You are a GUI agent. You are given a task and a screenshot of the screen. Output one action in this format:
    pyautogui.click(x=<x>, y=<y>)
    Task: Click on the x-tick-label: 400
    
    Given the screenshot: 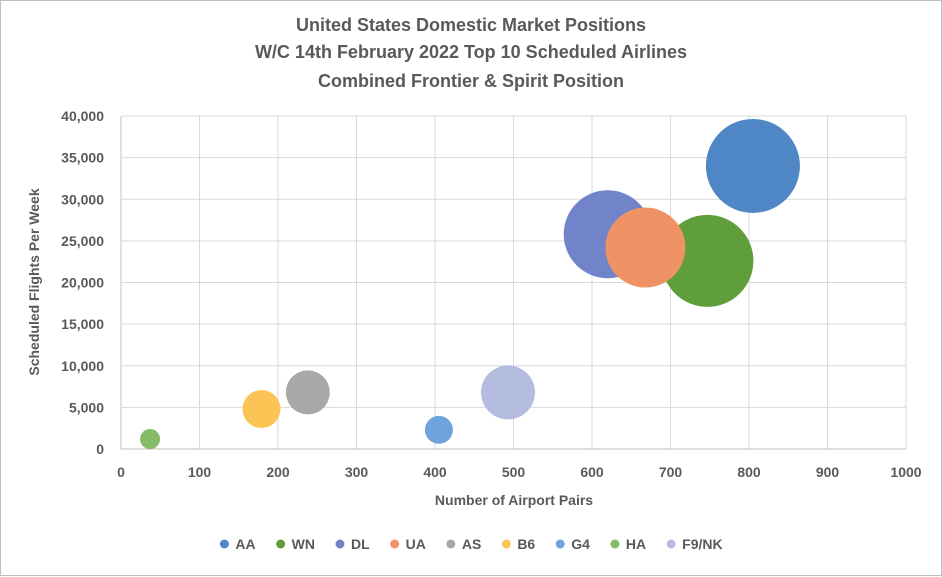 What is the action you would take?
    pyautogui.click(x=435, y=472)
    